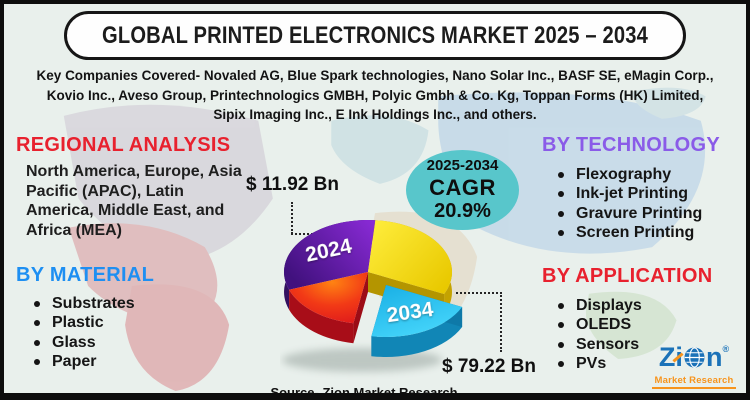 Image resolution: width=750 pixels, height=400 pixels. What do you see at coordinates (627, 276) in the screenshot?
I see `by-application-heading: BY APPLICATION` at bounding box center [627, 276].